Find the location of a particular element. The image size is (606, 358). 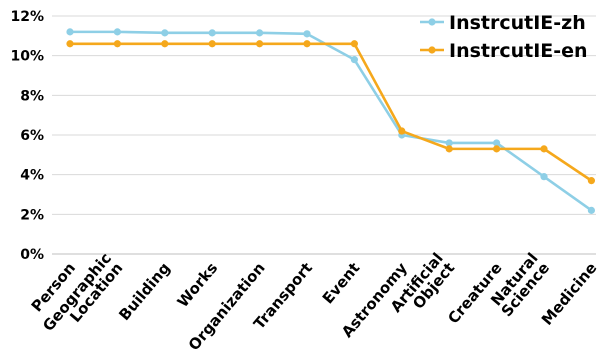

y-axis-ticks: 0% 2% 4% 6% 8% 10% 12% is located at coordinates (27, 136).